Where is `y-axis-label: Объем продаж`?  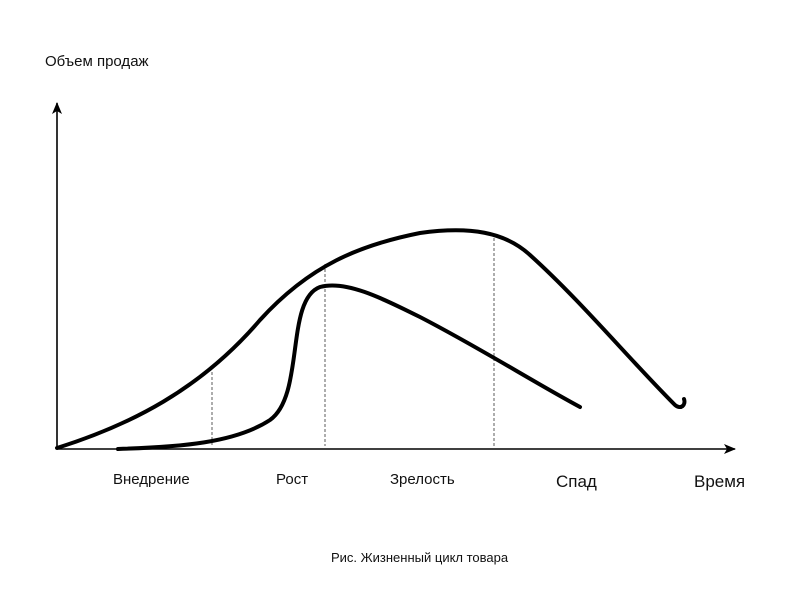
y-axis-label: Объем продаж is located at coordinates (97, 61).